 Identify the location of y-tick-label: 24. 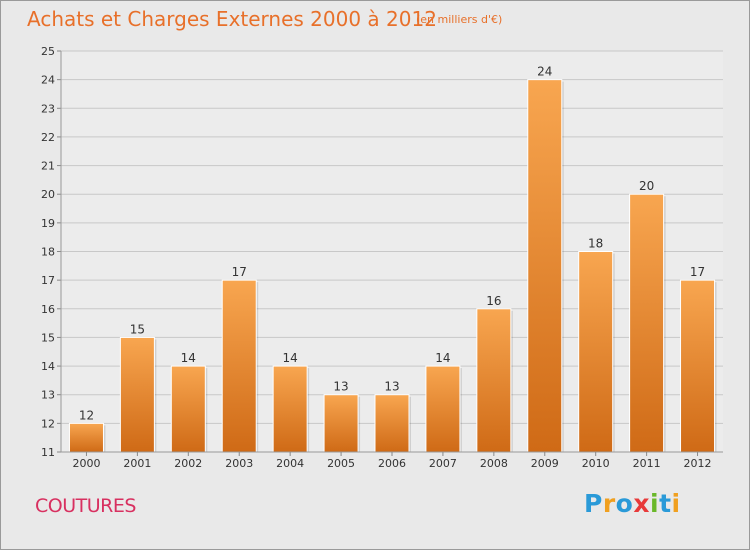
(48, 80).